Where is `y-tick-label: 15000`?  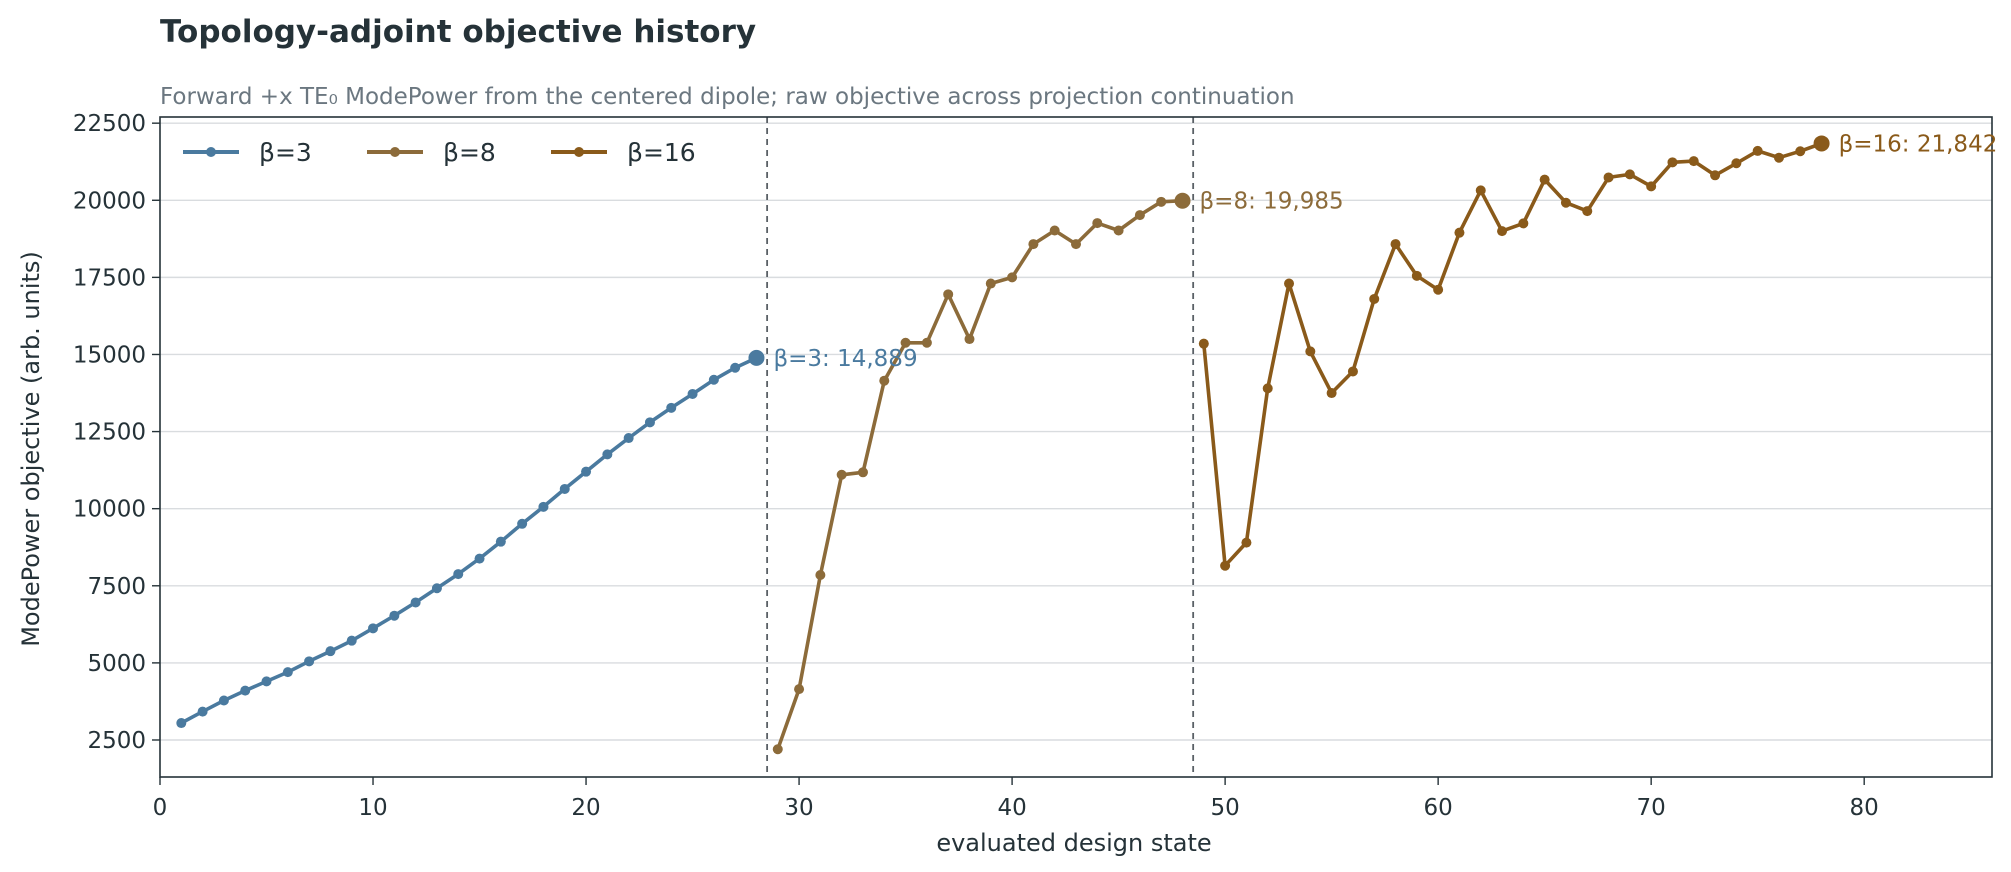 y-tick-label: 15000 is located at coordinates (109, 355).